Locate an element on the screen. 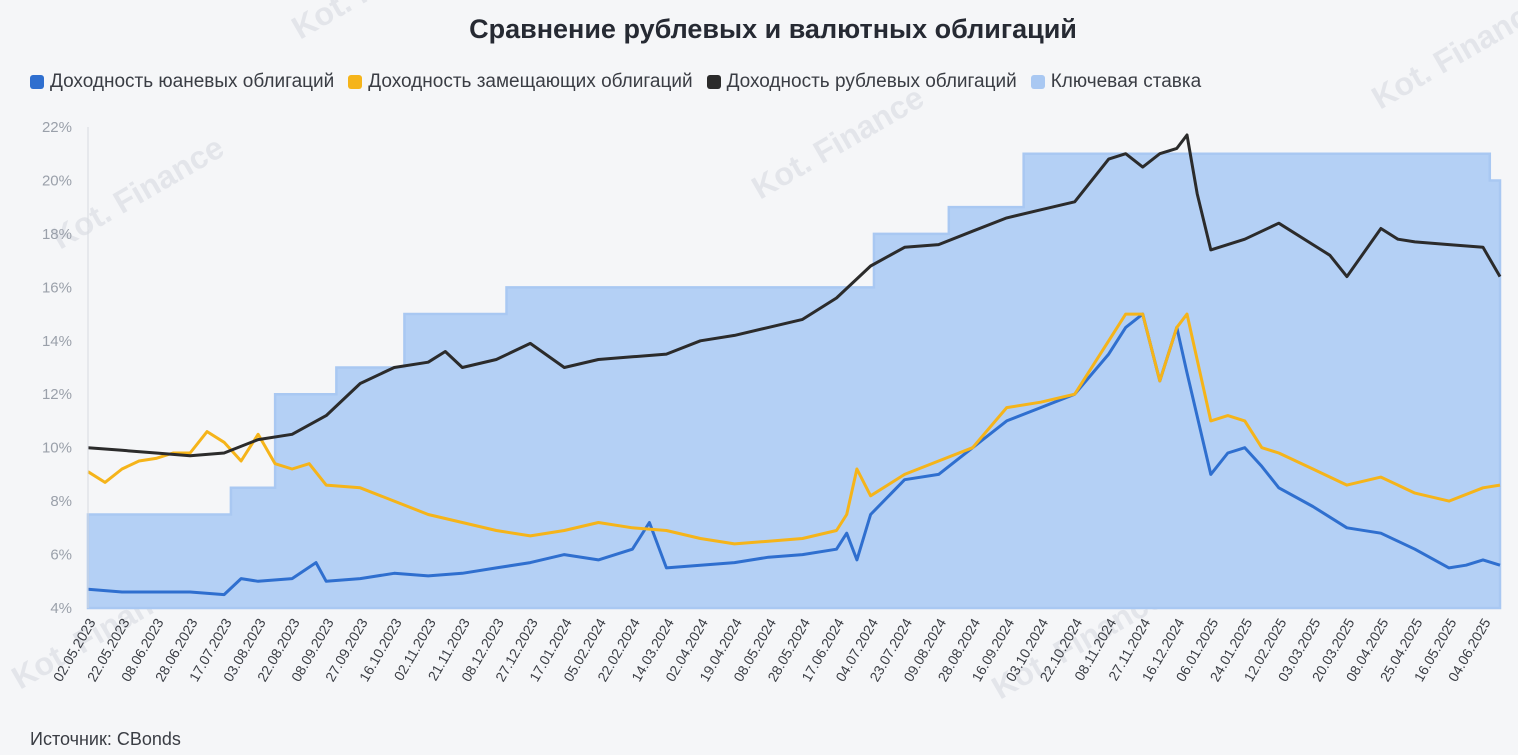  source-note: Источник: CBonds is located at coordinates (105, 739).